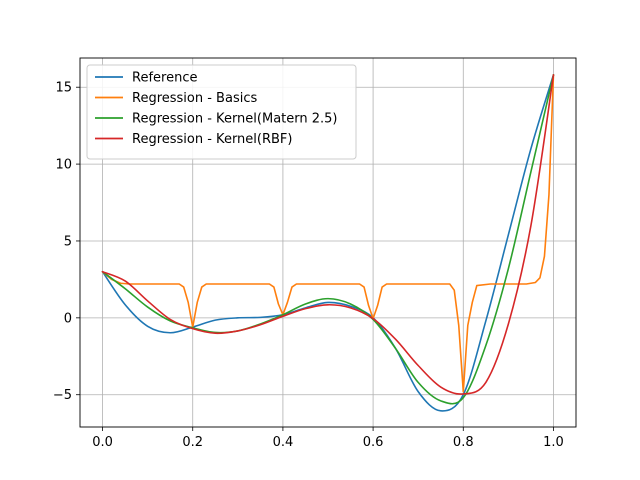 This screenshot has height=480, width=640. I want to click on y-tick-label: 10, so click(63, 165).